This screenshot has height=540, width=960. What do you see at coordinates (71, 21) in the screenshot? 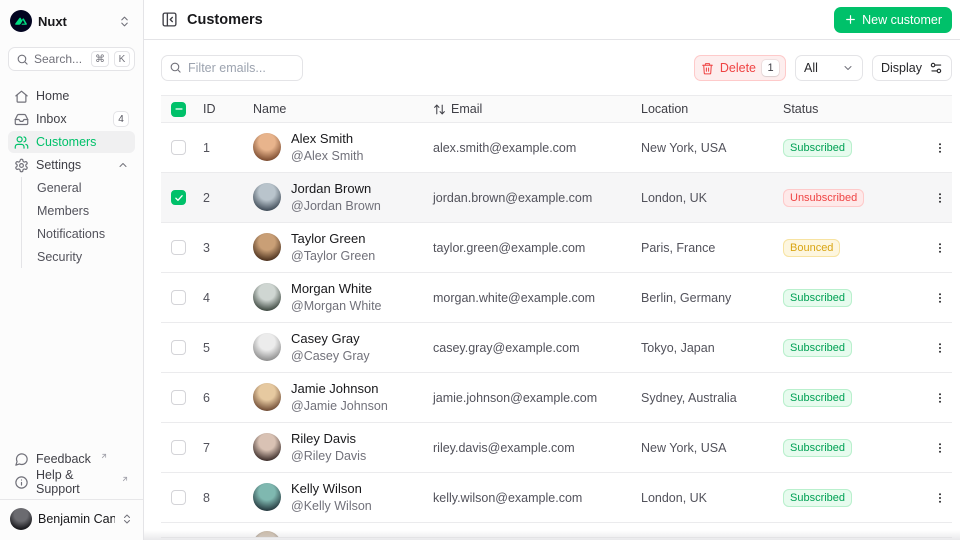
I see `workspace-switcher: Nuxt` at bounding box center [71, 21].